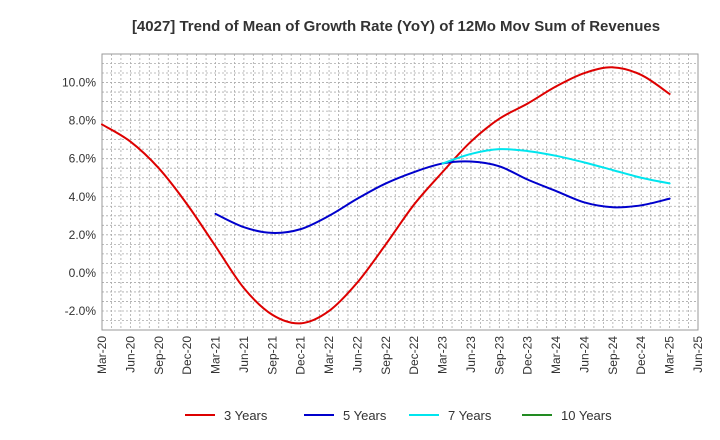  What do you see at coordinates (586, 415) in the screenshot?
I see `legend-label-10-years: 10 Years` at bounding box center [586, 415].